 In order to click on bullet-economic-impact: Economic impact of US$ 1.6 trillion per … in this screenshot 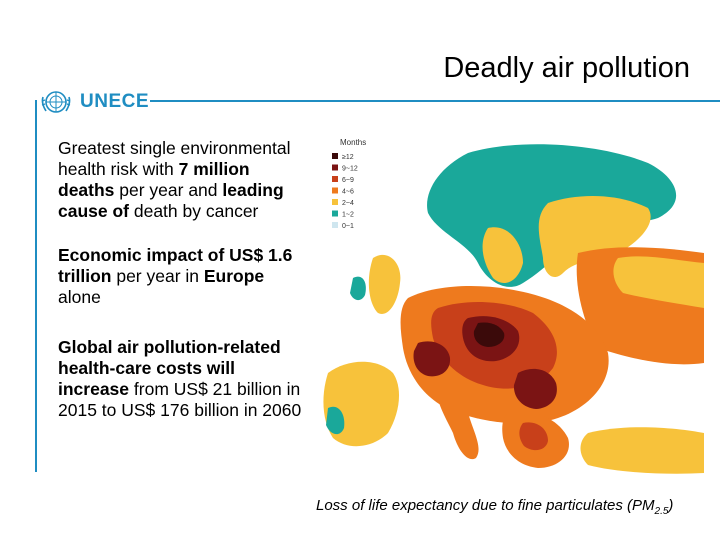, I will do `click(180, 276)`.